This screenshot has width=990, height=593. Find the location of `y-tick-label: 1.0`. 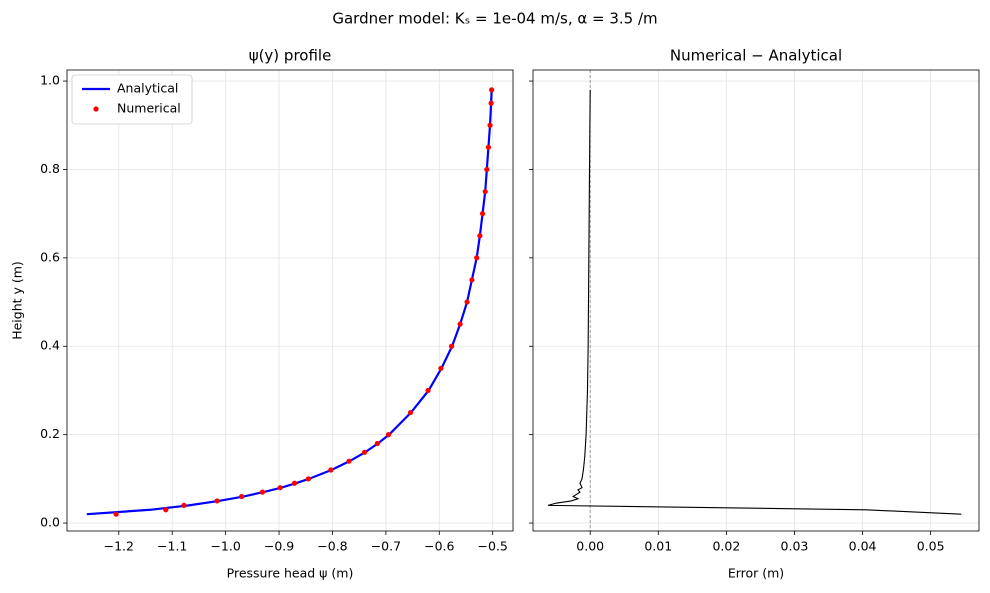

y-tick-label: 1.0 is located at coordinates (50, 80).